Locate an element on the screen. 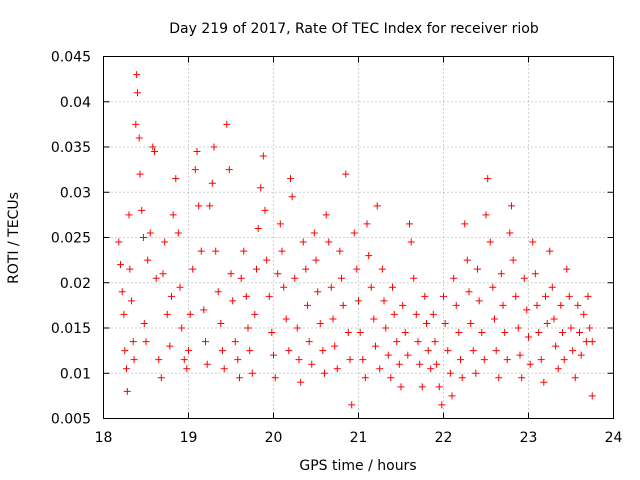 The height and width of the screenshot is (480, 640). x-axis-label: GPS time / hours is located at coordinates (357, 466).